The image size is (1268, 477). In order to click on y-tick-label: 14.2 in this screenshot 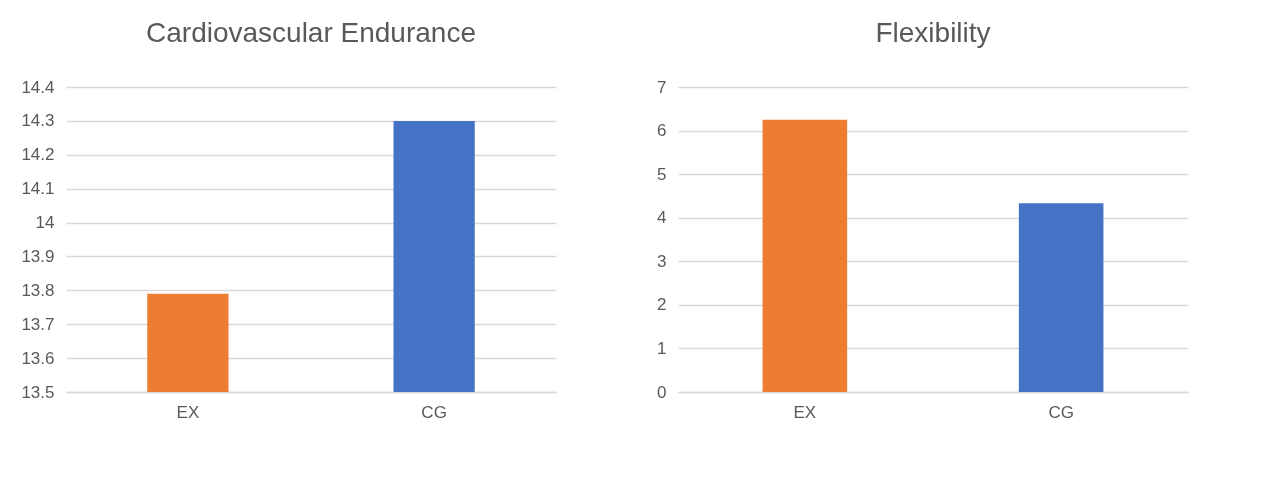, I will do `click(38, 155)`.